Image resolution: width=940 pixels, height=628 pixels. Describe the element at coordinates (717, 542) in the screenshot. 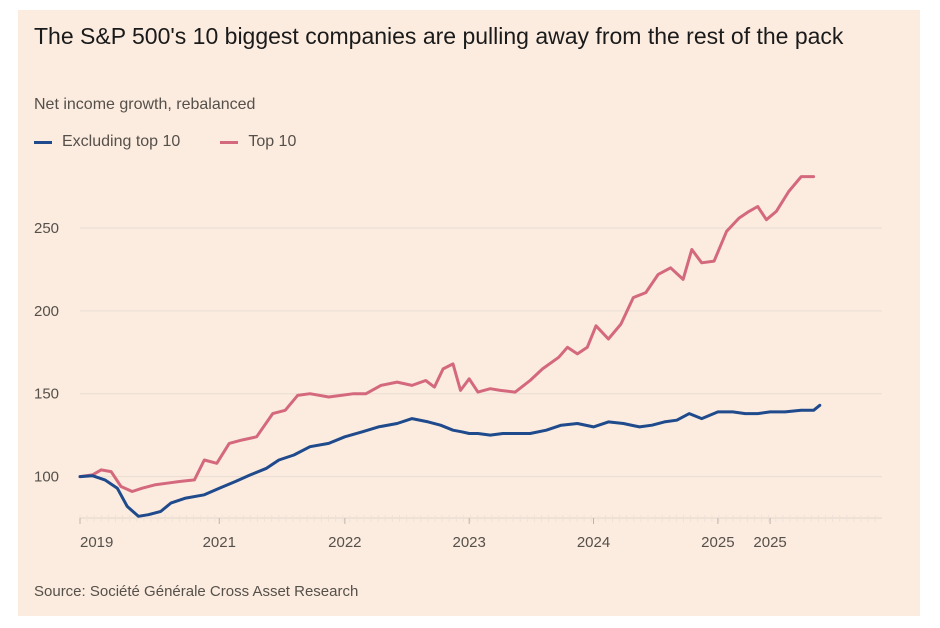

I see `x-tick-label-5: 2025` at that location.